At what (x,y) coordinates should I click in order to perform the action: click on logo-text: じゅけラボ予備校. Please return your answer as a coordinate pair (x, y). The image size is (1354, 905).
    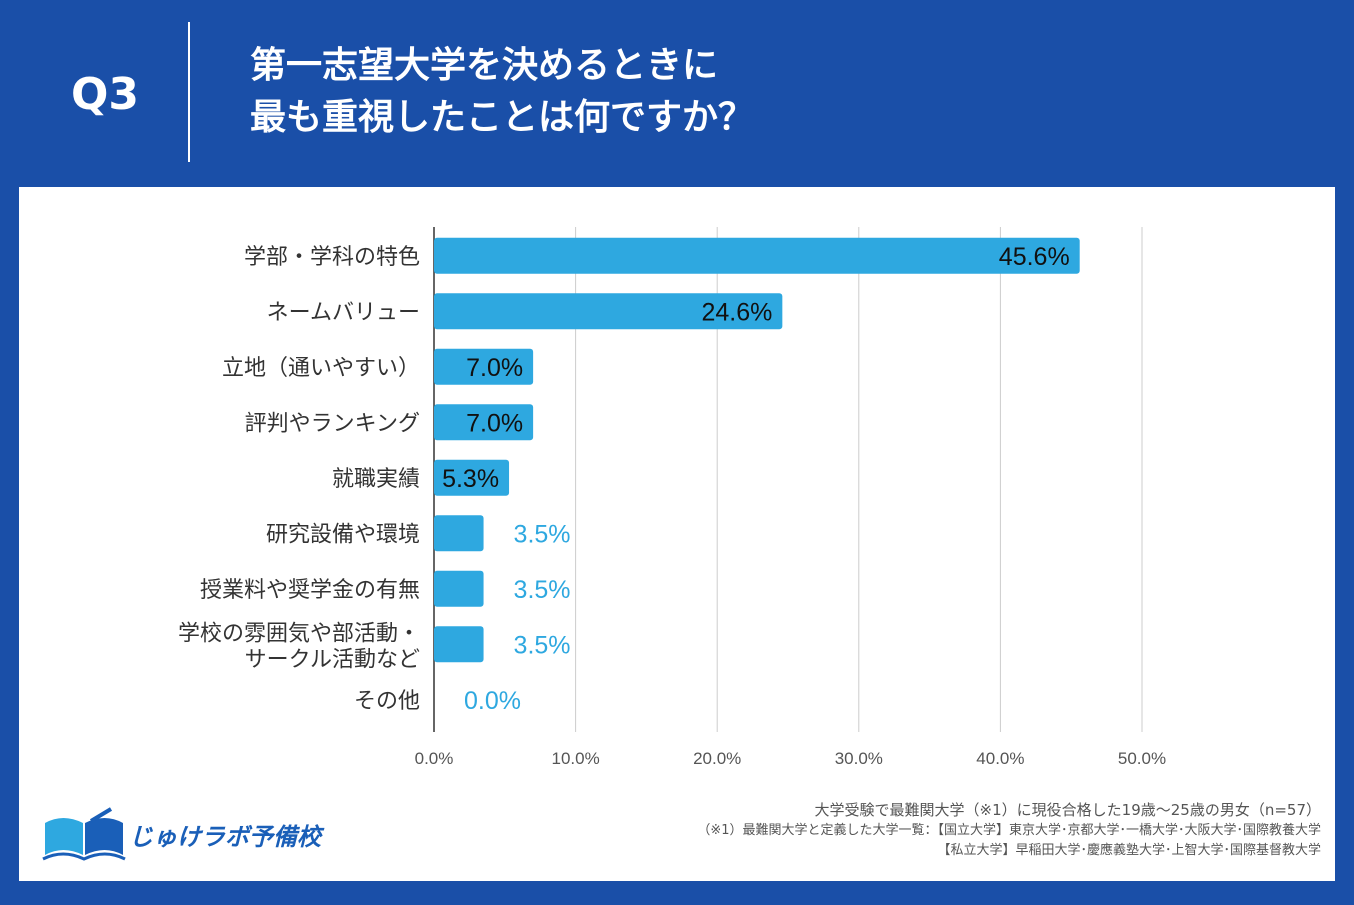
    Looking at the image, I should click on (225, 837).